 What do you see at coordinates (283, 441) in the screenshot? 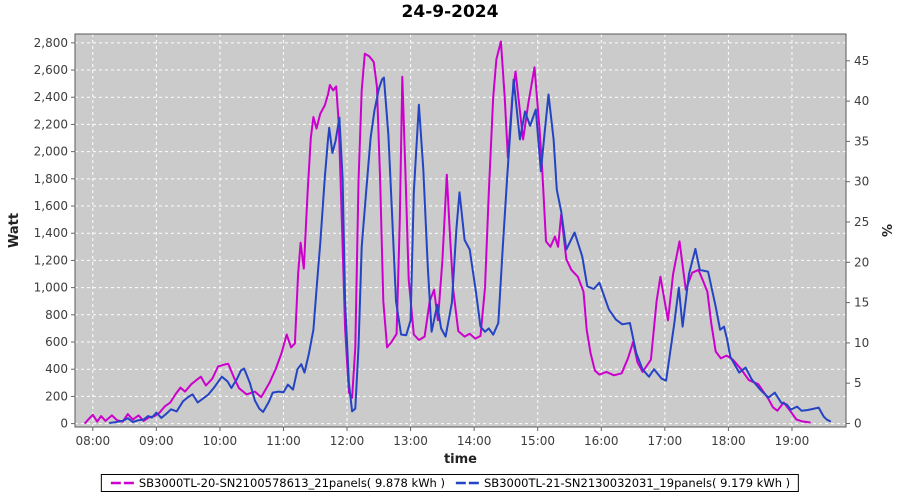
I see `x-tick-label: 11:00` at bounding box center [283, 441].